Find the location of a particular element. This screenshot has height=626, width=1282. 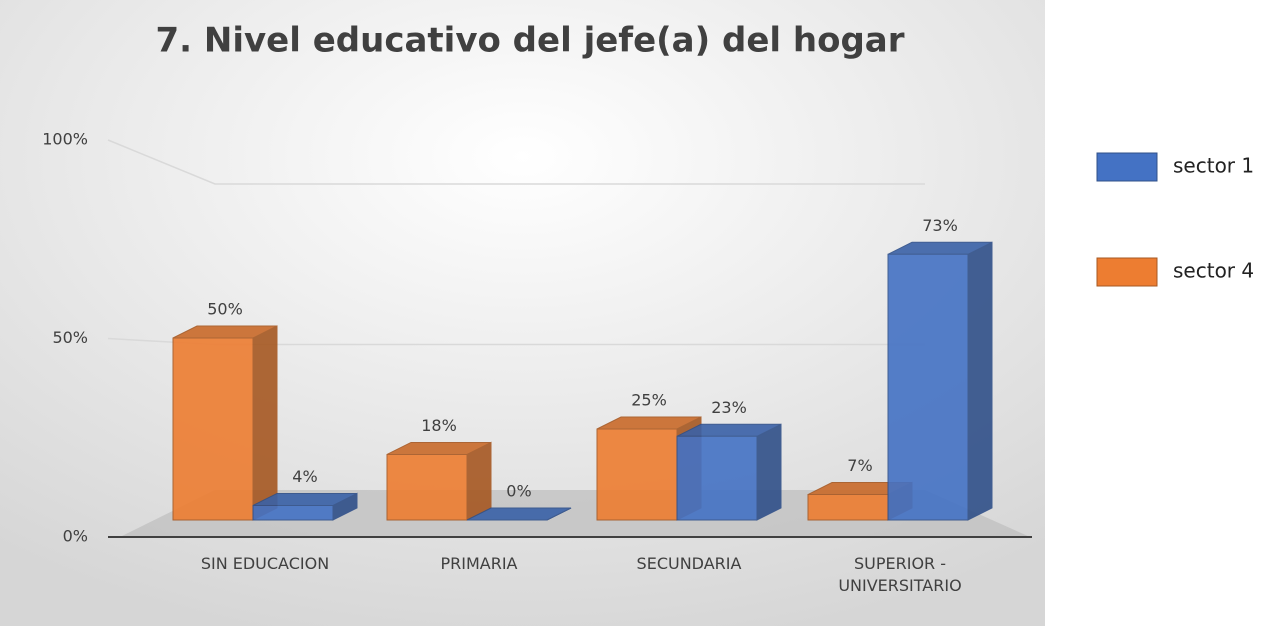

x-tick-label: SIN EDUCACION is located at coordinates (265, 563).